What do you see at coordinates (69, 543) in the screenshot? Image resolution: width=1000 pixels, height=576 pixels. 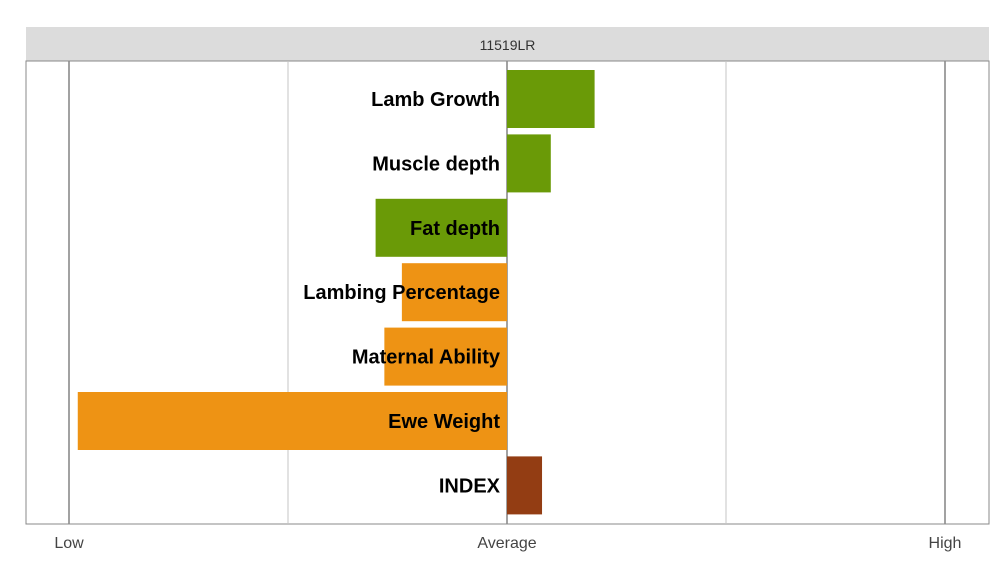 I see `x-tick-label: Low` at bounding box center [69, 543].